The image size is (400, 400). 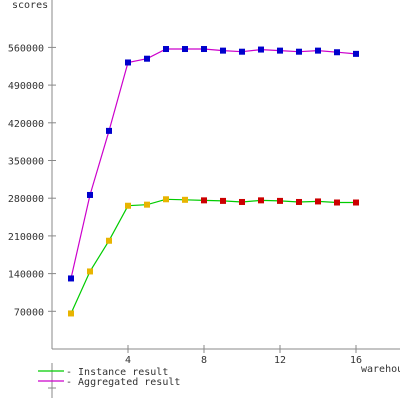 I want to click on x-tick-label: 16, so click(x=356, y=360).